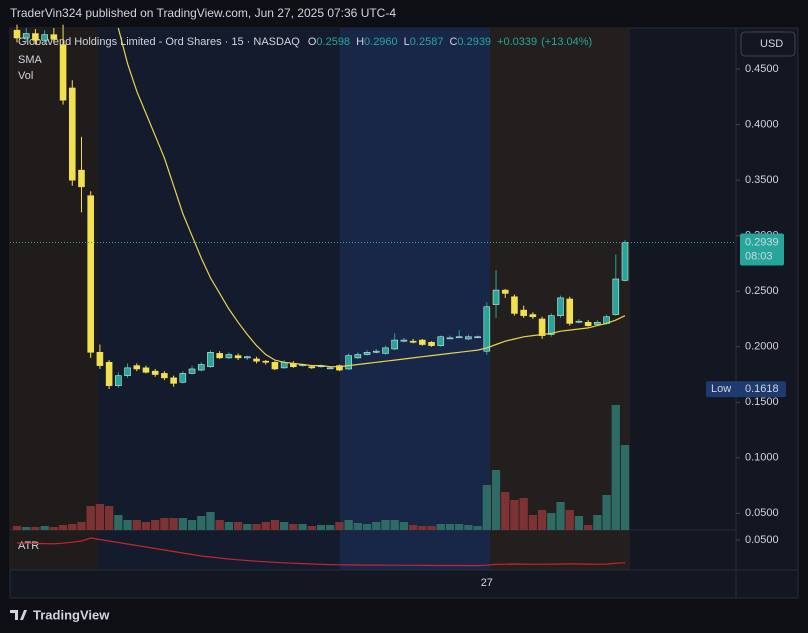 Image resolution: width=808 pixels, height=633 pixels. What do you see at coordinates (333, 42) in the screenshot?
I see `ohlc-value: 0.2598` at bounding box center [333, 42].